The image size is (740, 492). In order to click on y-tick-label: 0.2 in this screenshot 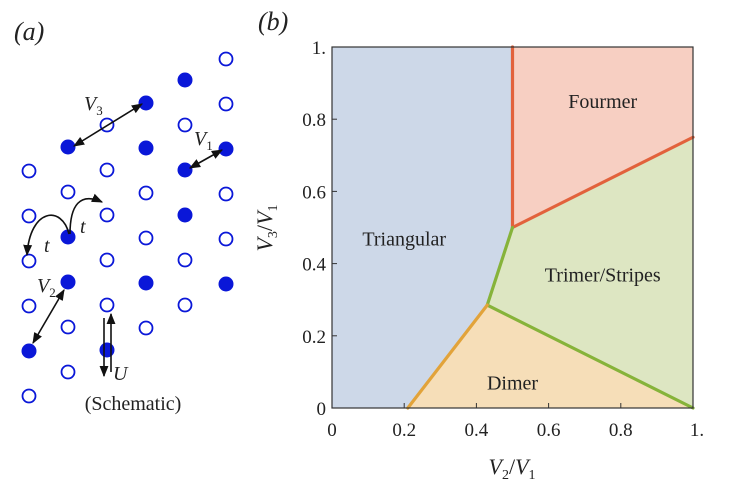, I will do `click(314, 337)`.